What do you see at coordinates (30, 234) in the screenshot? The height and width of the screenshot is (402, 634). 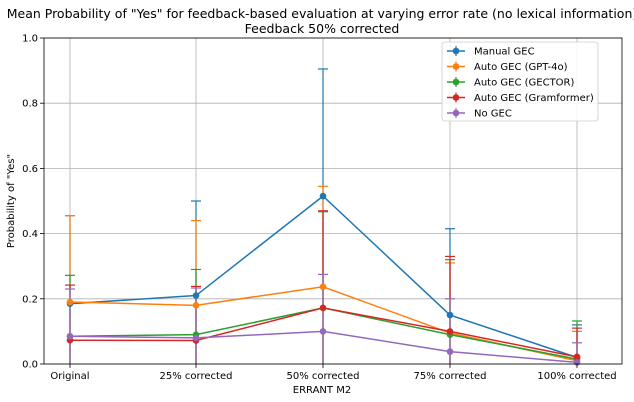 I see `y-tick-label: 0.4` at bounding box center [30, 234].